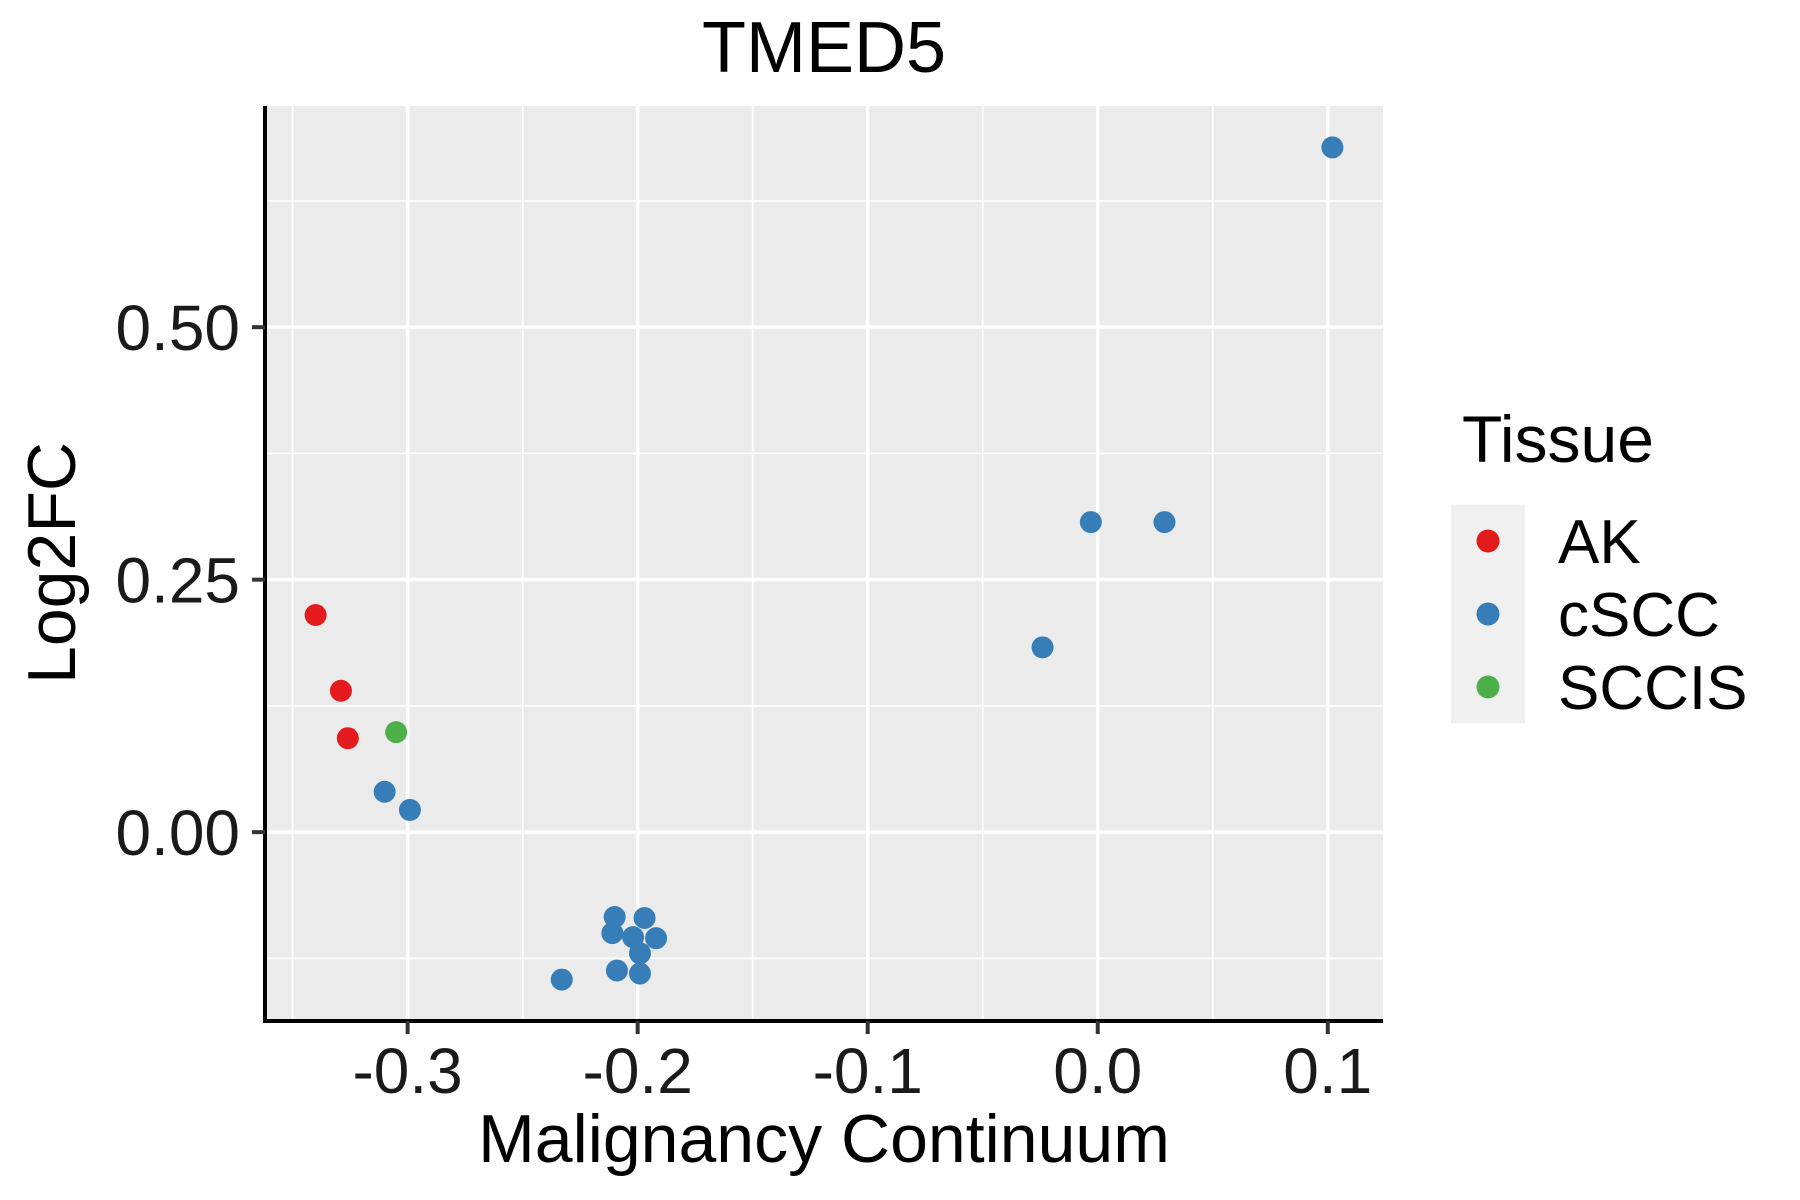  I want to click on x-tick-label: 0.1, so click(1327, 1071).